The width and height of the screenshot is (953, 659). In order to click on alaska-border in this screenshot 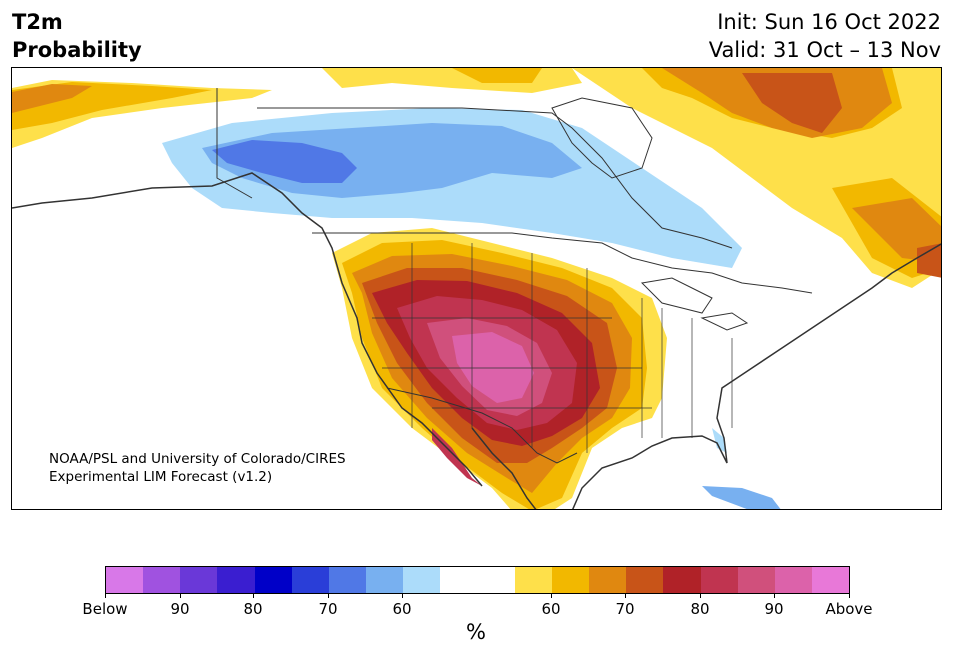, I will do `click(234, 143)`.